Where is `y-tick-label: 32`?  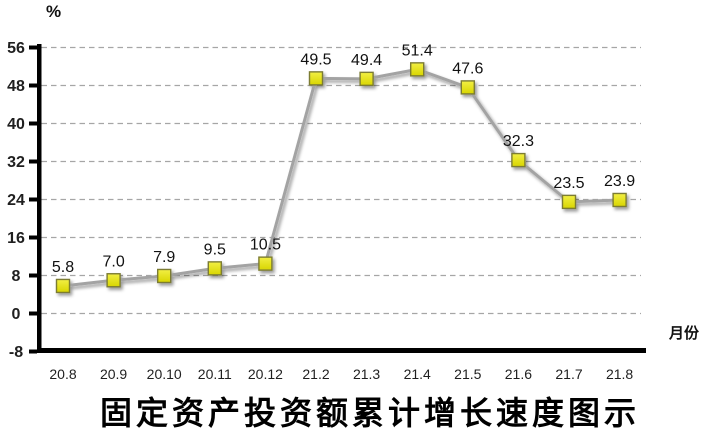 y-tick-label: 32 is located at coordinates (16, 162).